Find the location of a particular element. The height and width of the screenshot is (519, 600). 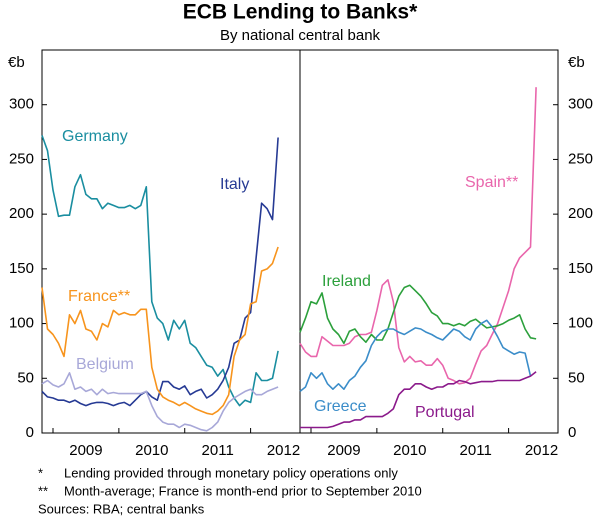

series-label: Germany is located at coordinates (95, 136).